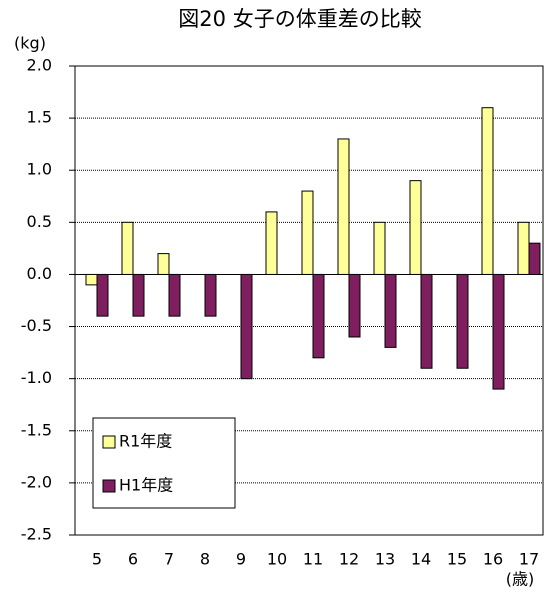  I want to click on y-tick-label: 0.5, so click(39, 221).